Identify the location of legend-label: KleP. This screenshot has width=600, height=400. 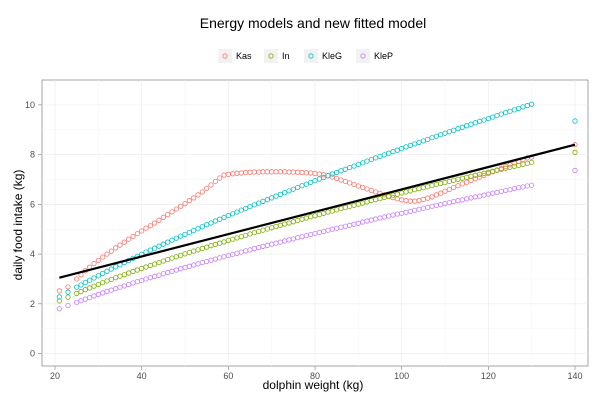
(383, 56).